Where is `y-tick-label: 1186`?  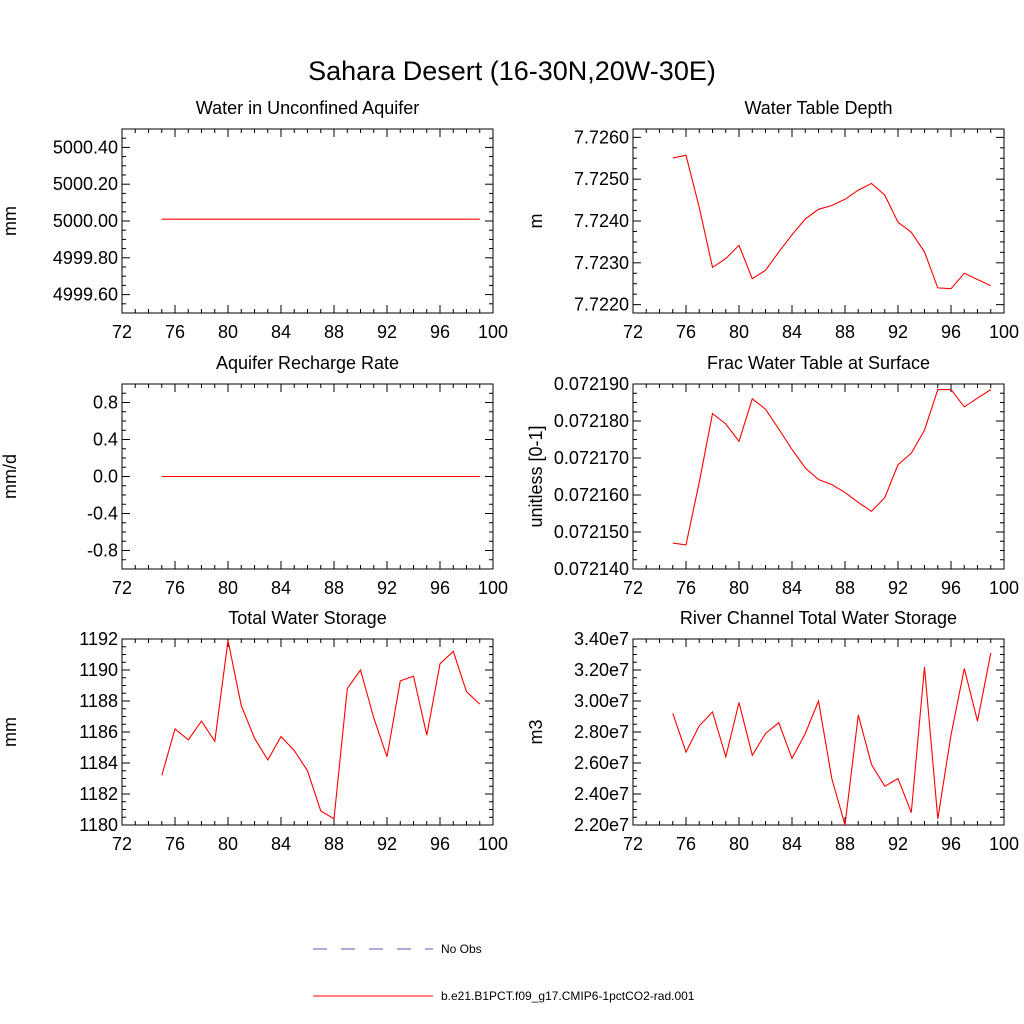 y-tick-label: 1186 is located at coordinates (98, 732).